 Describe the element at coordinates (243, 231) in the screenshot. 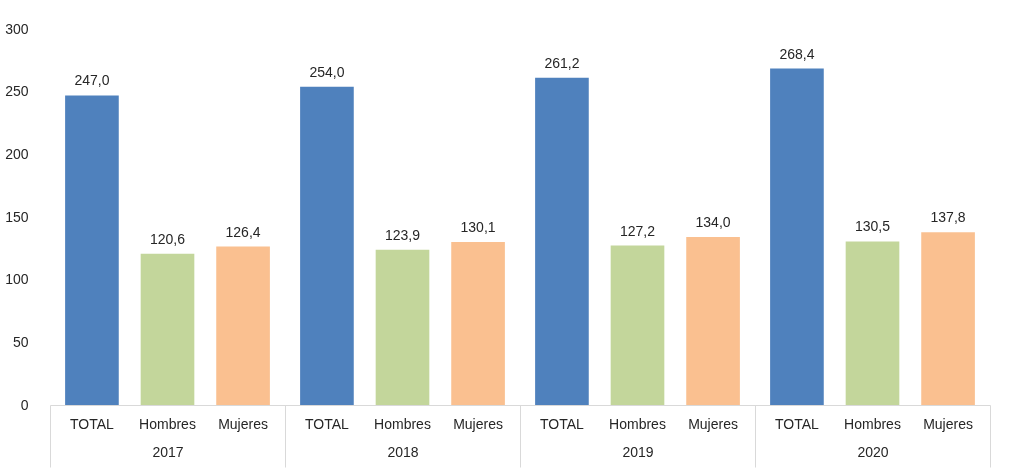

I see `data-label: 126,4` at that location.